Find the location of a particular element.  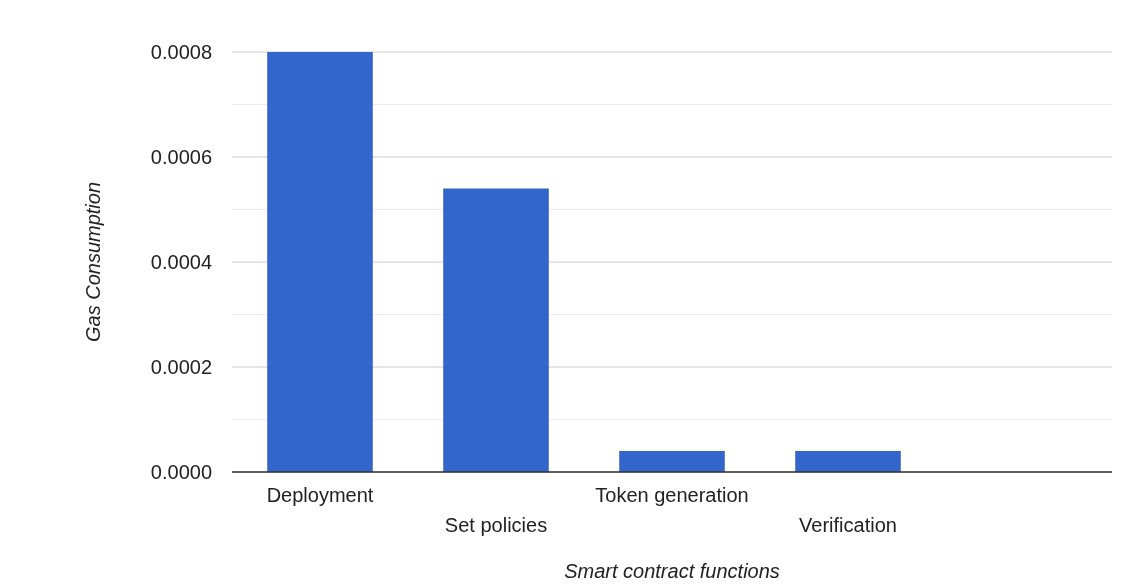

x-tick-label: Deployment is located at coordinates (320, 495).